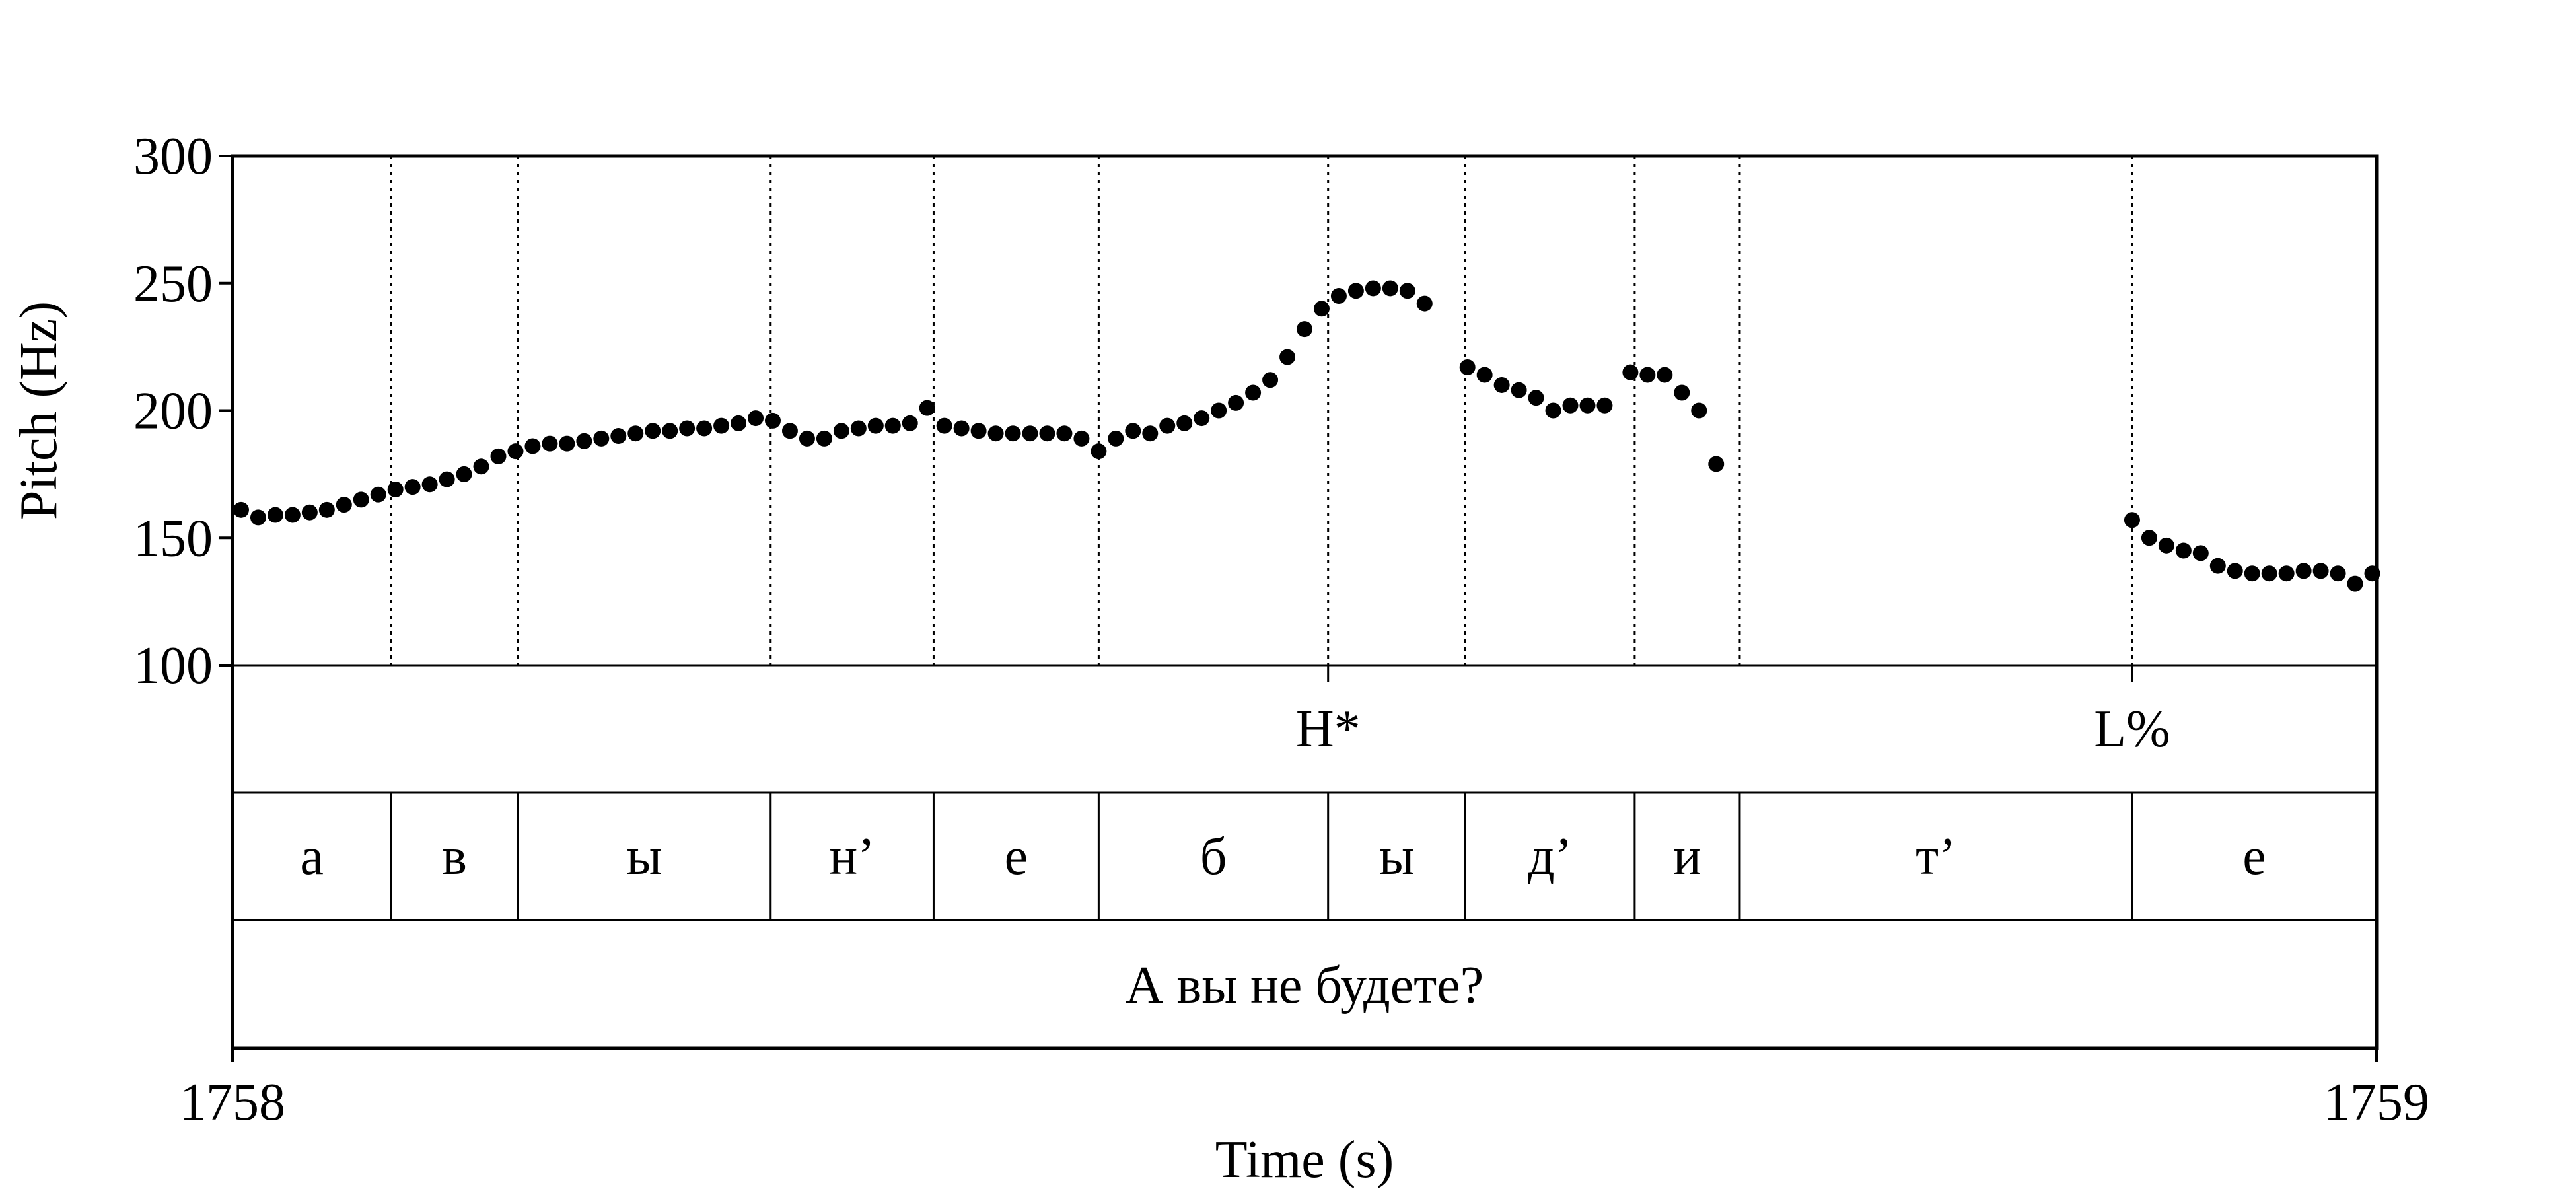  Describe the element at coordinates (1283, 793) in the screenshot. I see `tier-labels: H* L% а в ы н’ е б ы д’ и т’ е` at that location.